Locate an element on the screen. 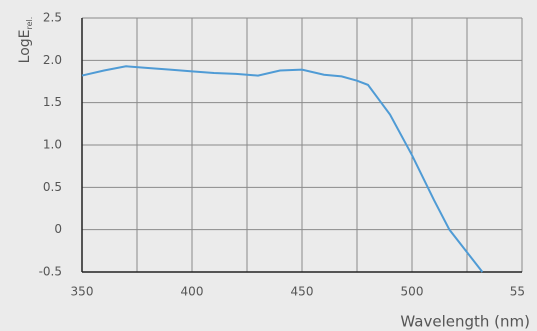 Image resolution: width=537 pixels, height=331 pixels. y-tick-label: -0.5 is located at coordinates (50, 272).